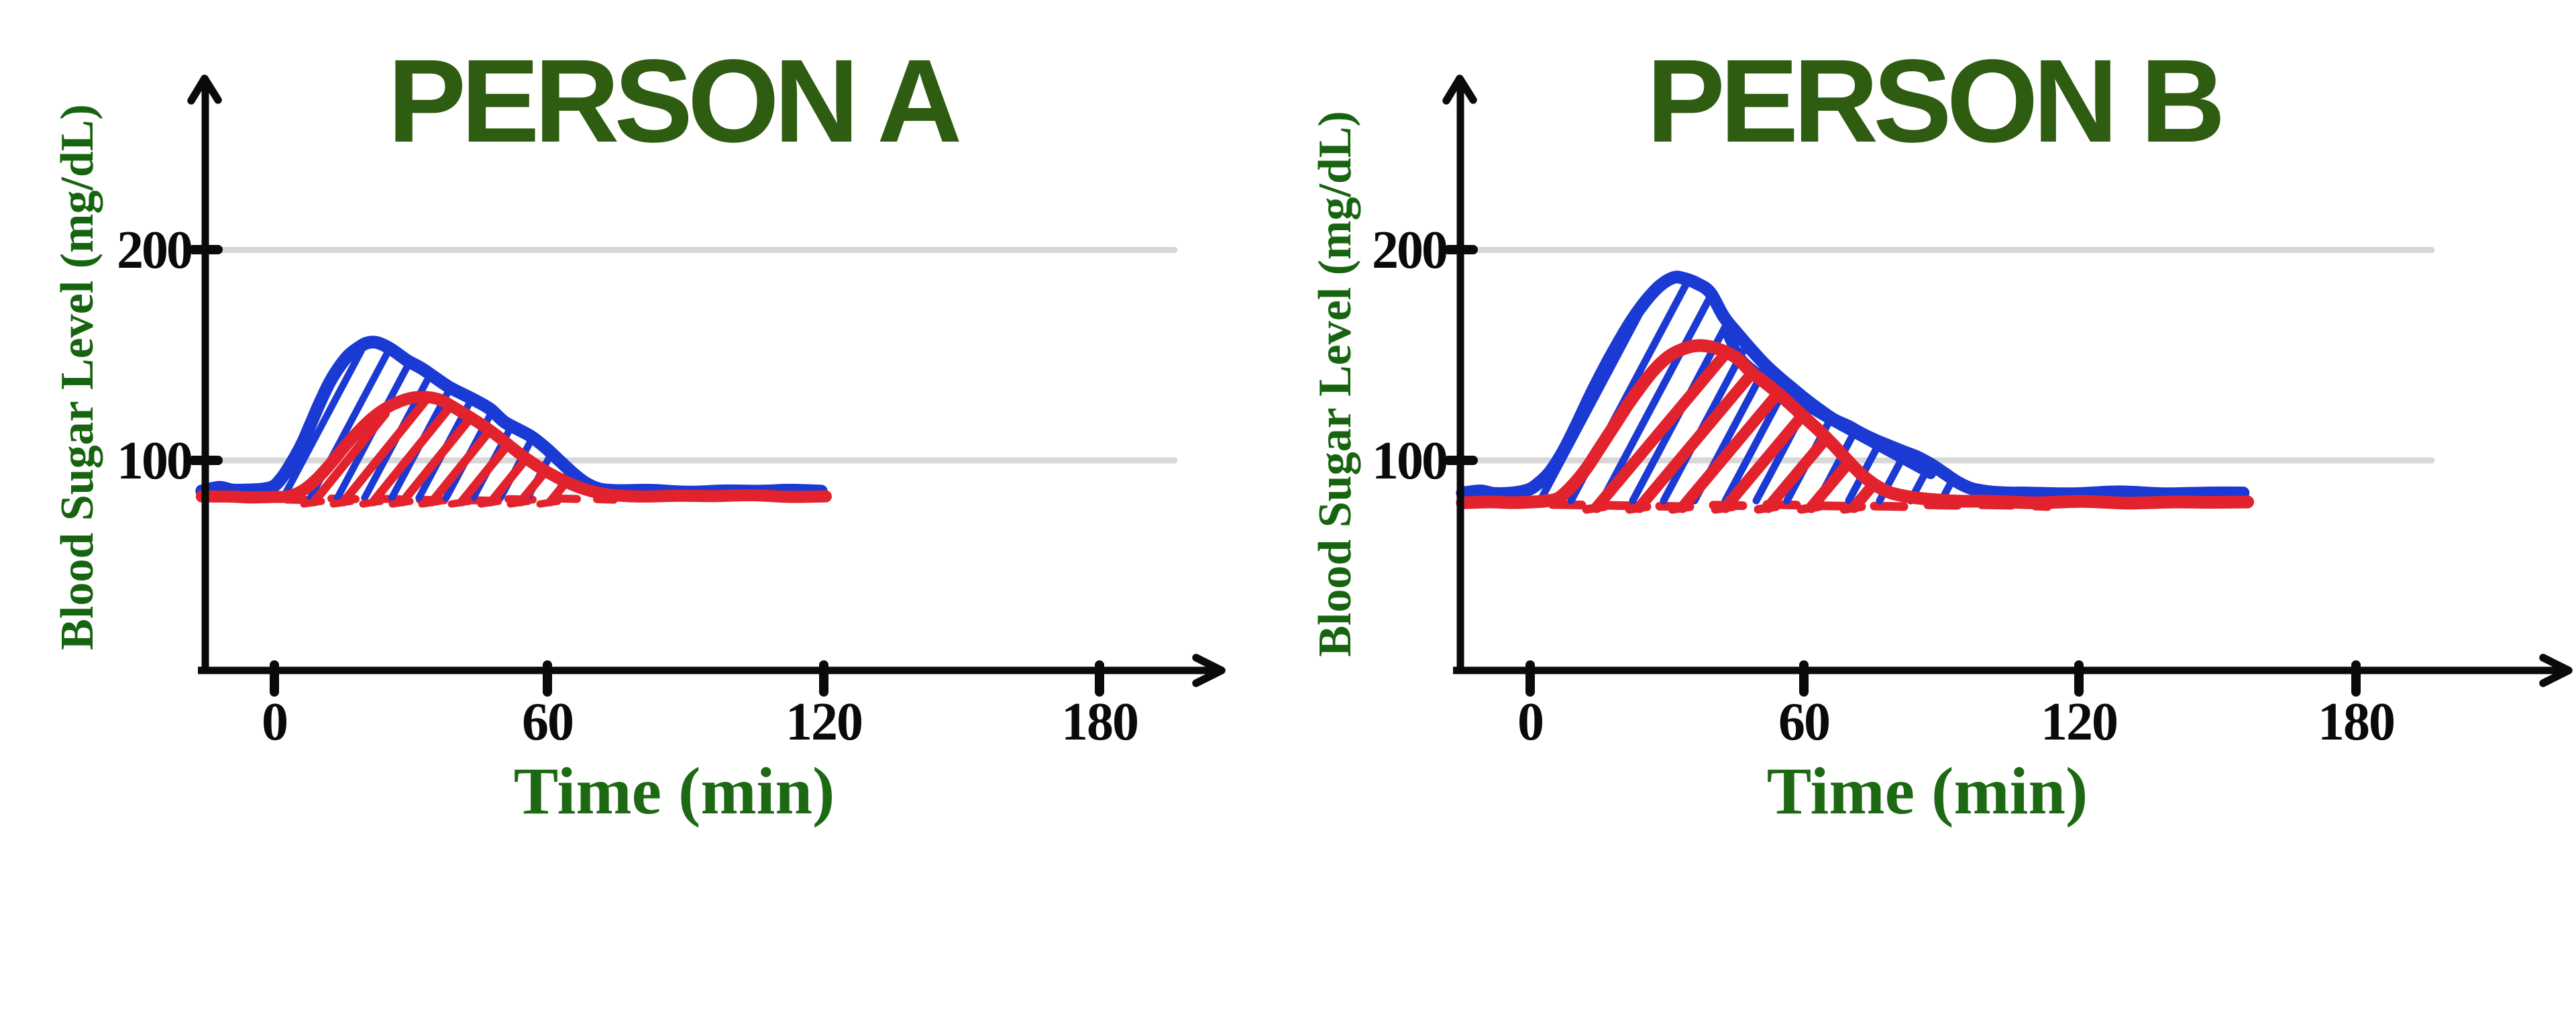  Describe the element at coordinates (1933, 101) in the screenshot. I see `svg-text: PERSON B` at that location.